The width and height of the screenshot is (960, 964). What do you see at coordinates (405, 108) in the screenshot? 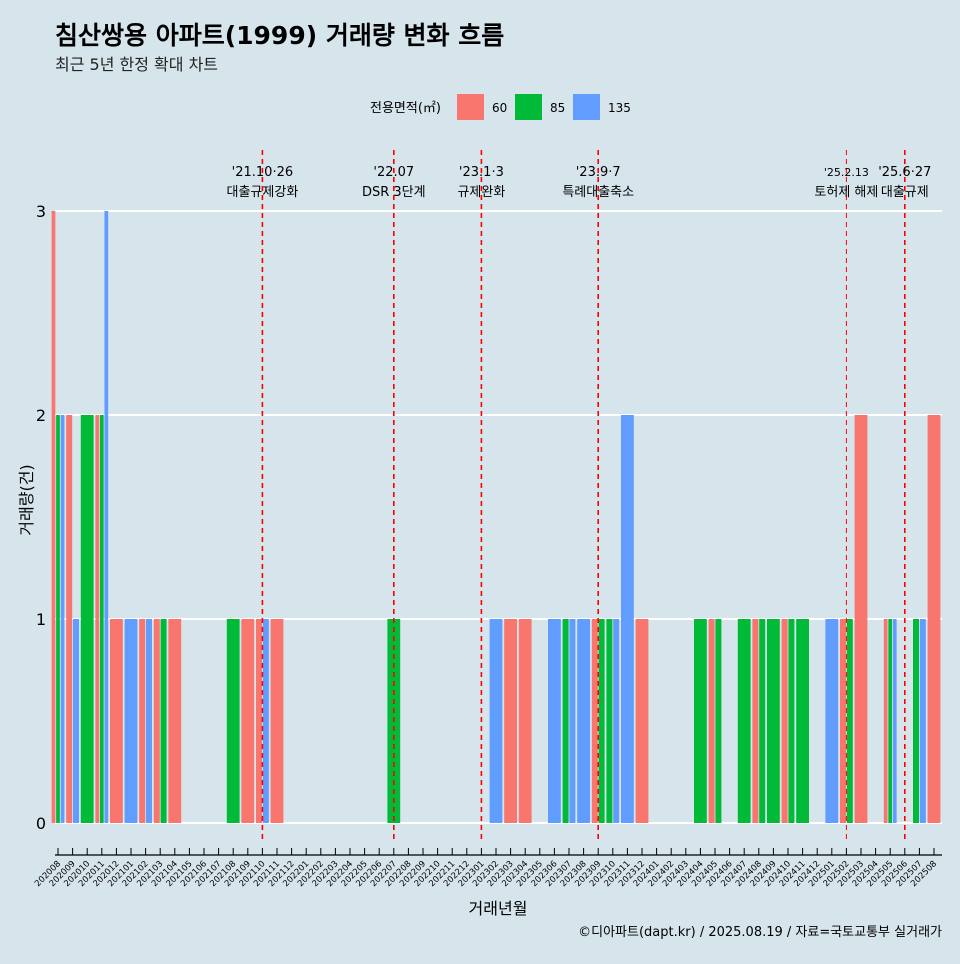
I see `legend-title: 전용면적(㎡)` at bounding box center [405, 108].